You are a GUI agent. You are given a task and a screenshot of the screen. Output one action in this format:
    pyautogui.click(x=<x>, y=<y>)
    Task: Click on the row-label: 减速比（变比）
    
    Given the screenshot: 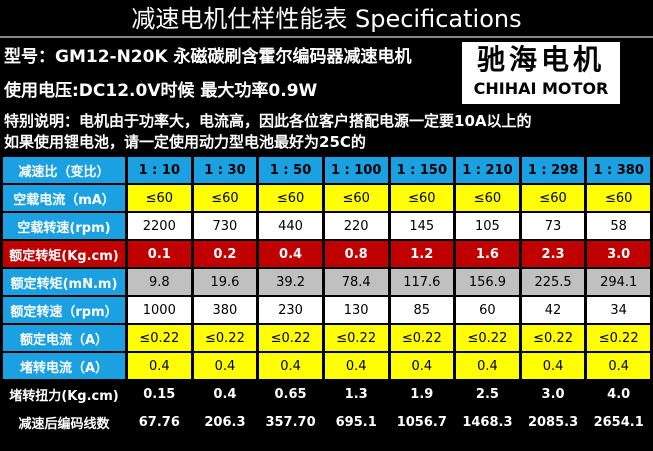 What is the action you would take?
    pyautogui.click(x=64, y=170)
    